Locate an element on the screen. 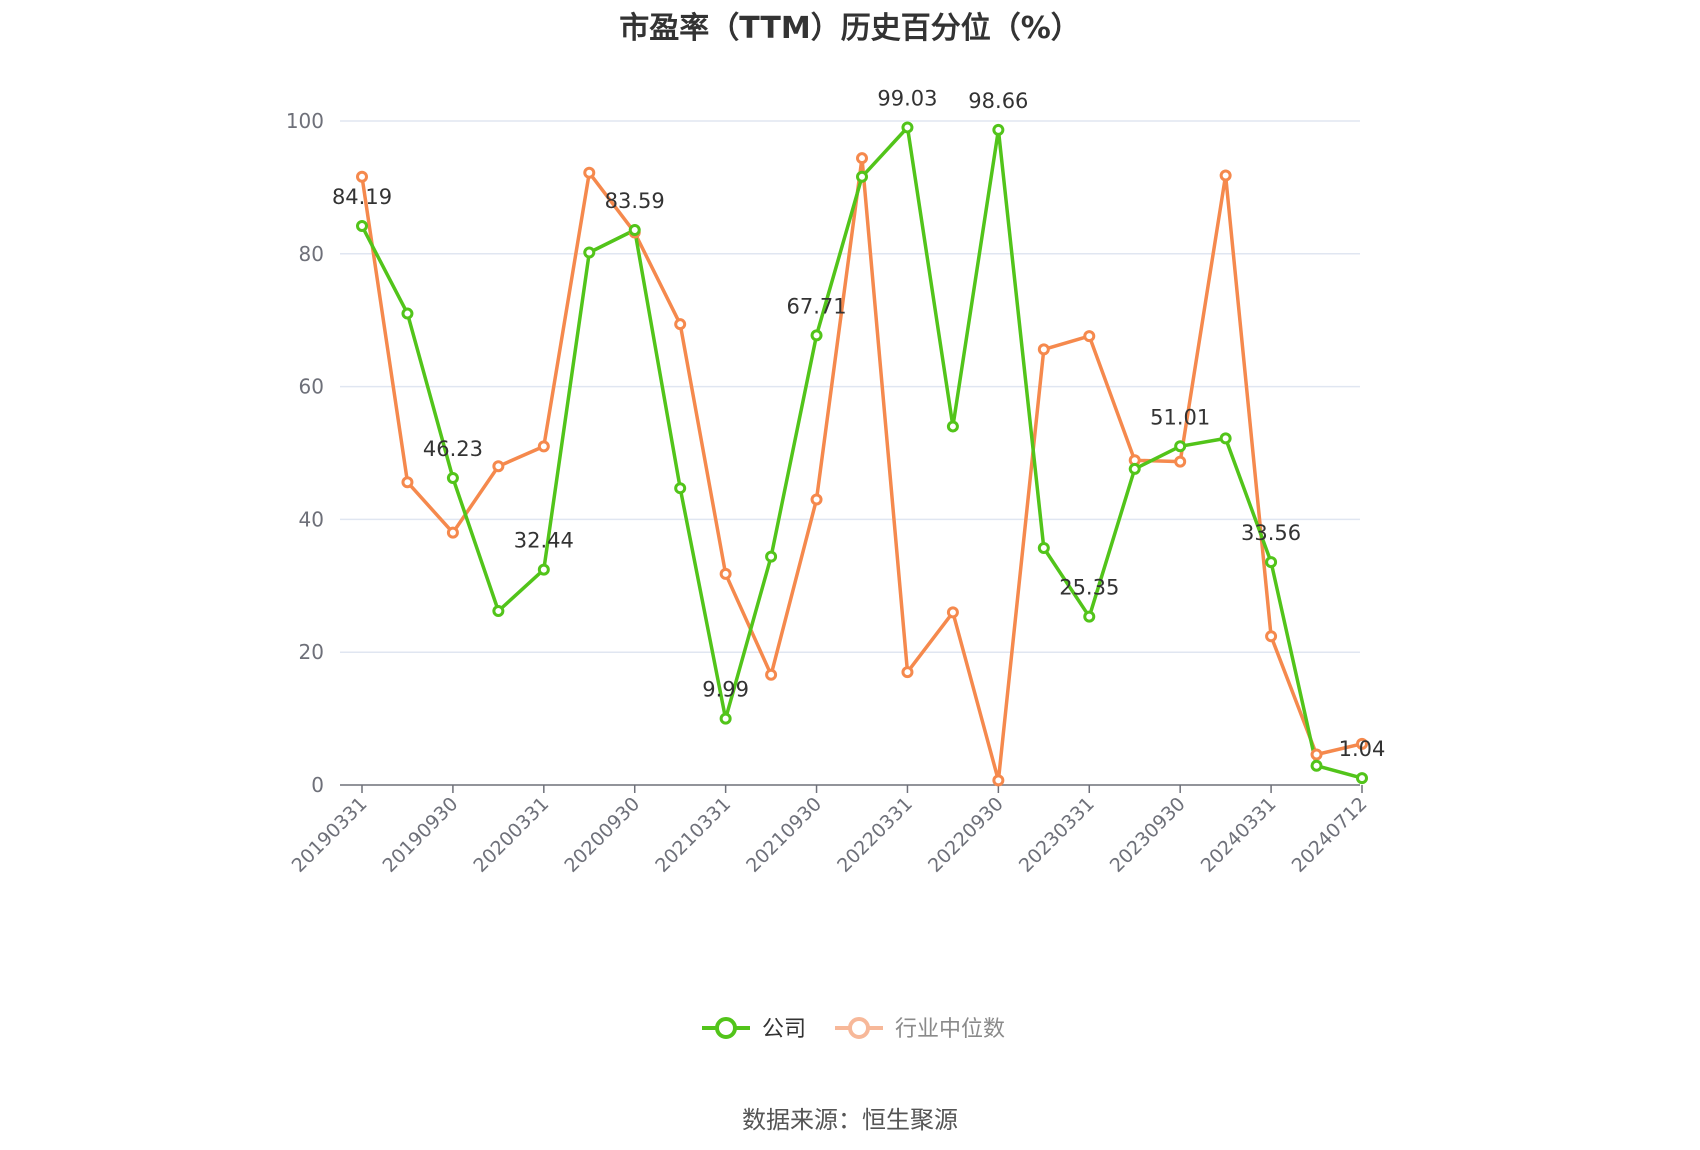 This screenshot has height=1150, width=1700. y-tick-label: 0 is located at coordinates (317, 785).